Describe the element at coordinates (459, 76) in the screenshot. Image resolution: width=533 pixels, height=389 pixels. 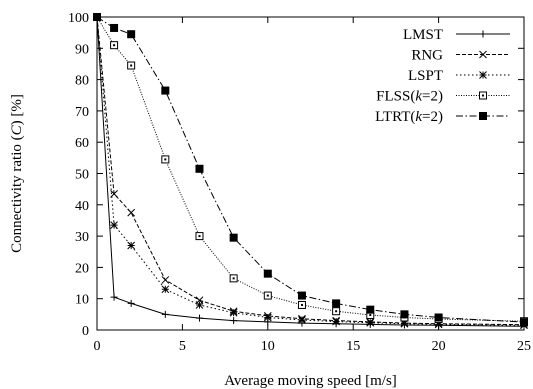
I see `legend-entry: LSPT` at that location.